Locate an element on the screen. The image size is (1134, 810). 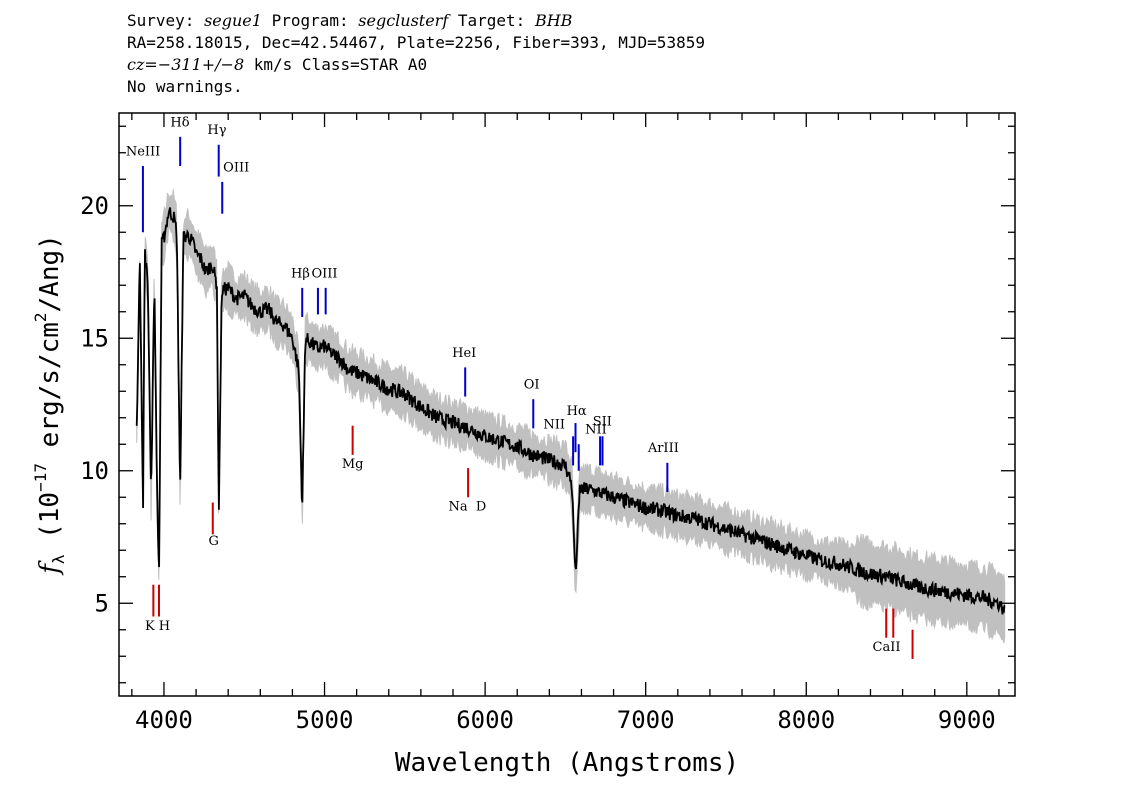
survey-label: Survey: is located at coordinates (166, 20).